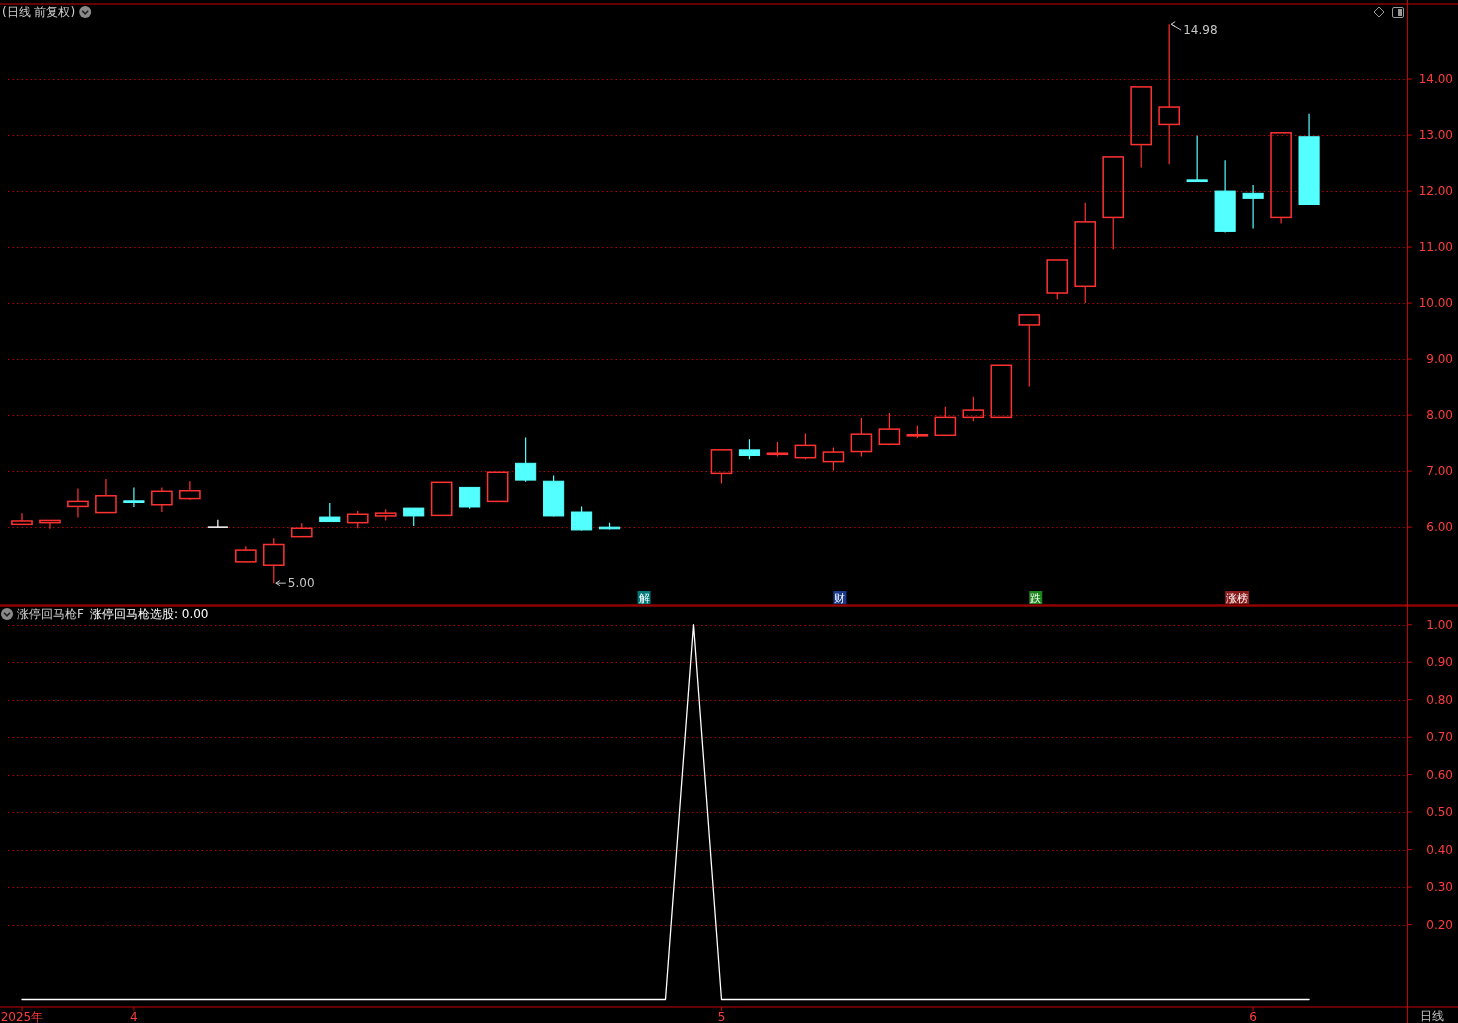 This screenshot has width=1458, height=1023. I want to click on y-tick-label: 0.40, so click(1439, 849).